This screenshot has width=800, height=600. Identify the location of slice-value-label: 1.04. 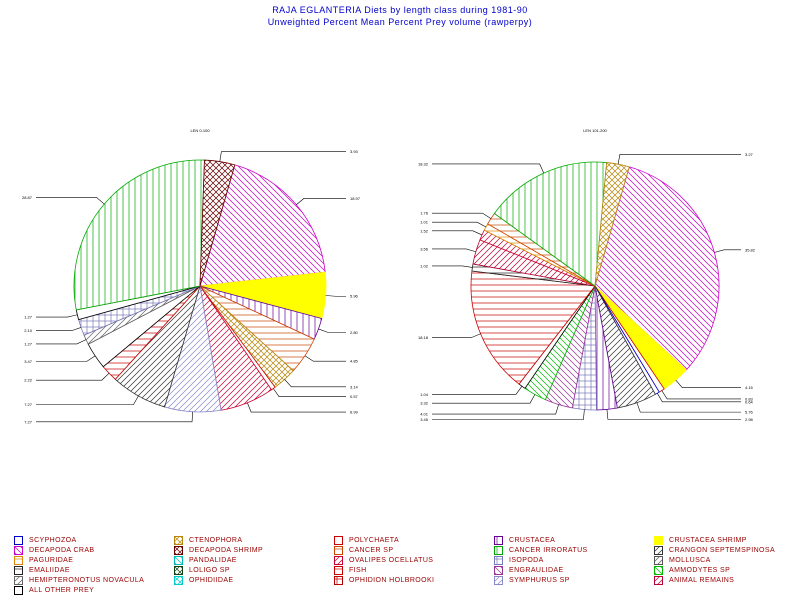
(424, 394).